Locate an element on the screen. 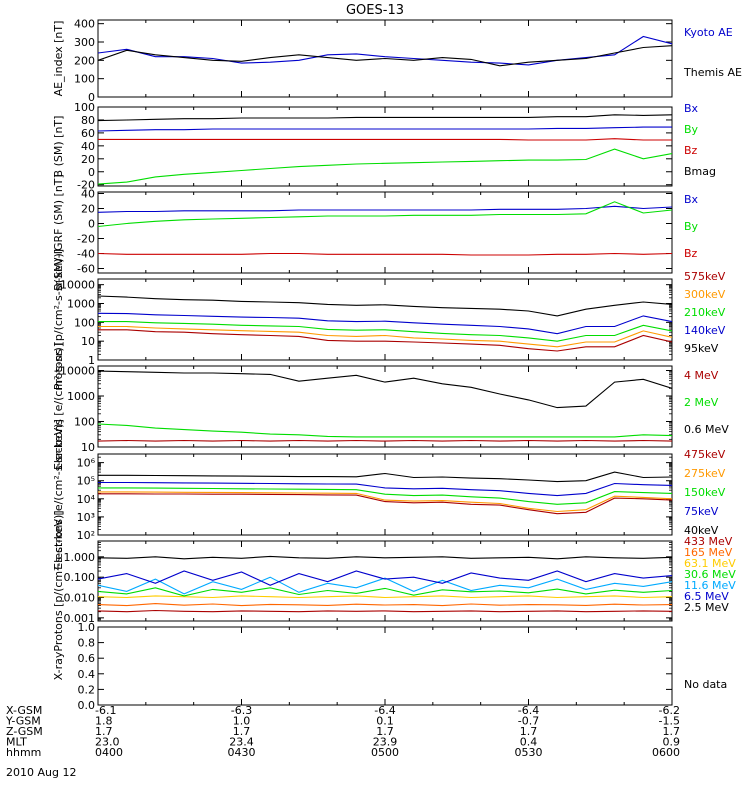 The height and width of the screenshot is (800, 750). legend-entry: 150keV is located at coordinates (705, 492).